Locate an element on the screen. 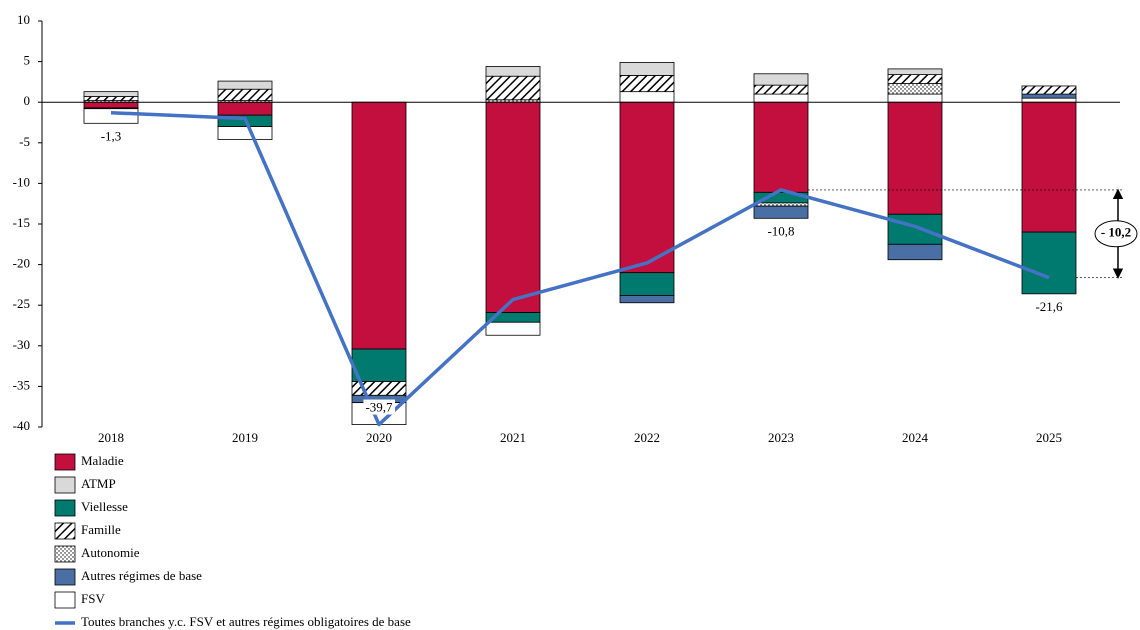  data-label: -21,6 is located at coordinates (1049, 306).